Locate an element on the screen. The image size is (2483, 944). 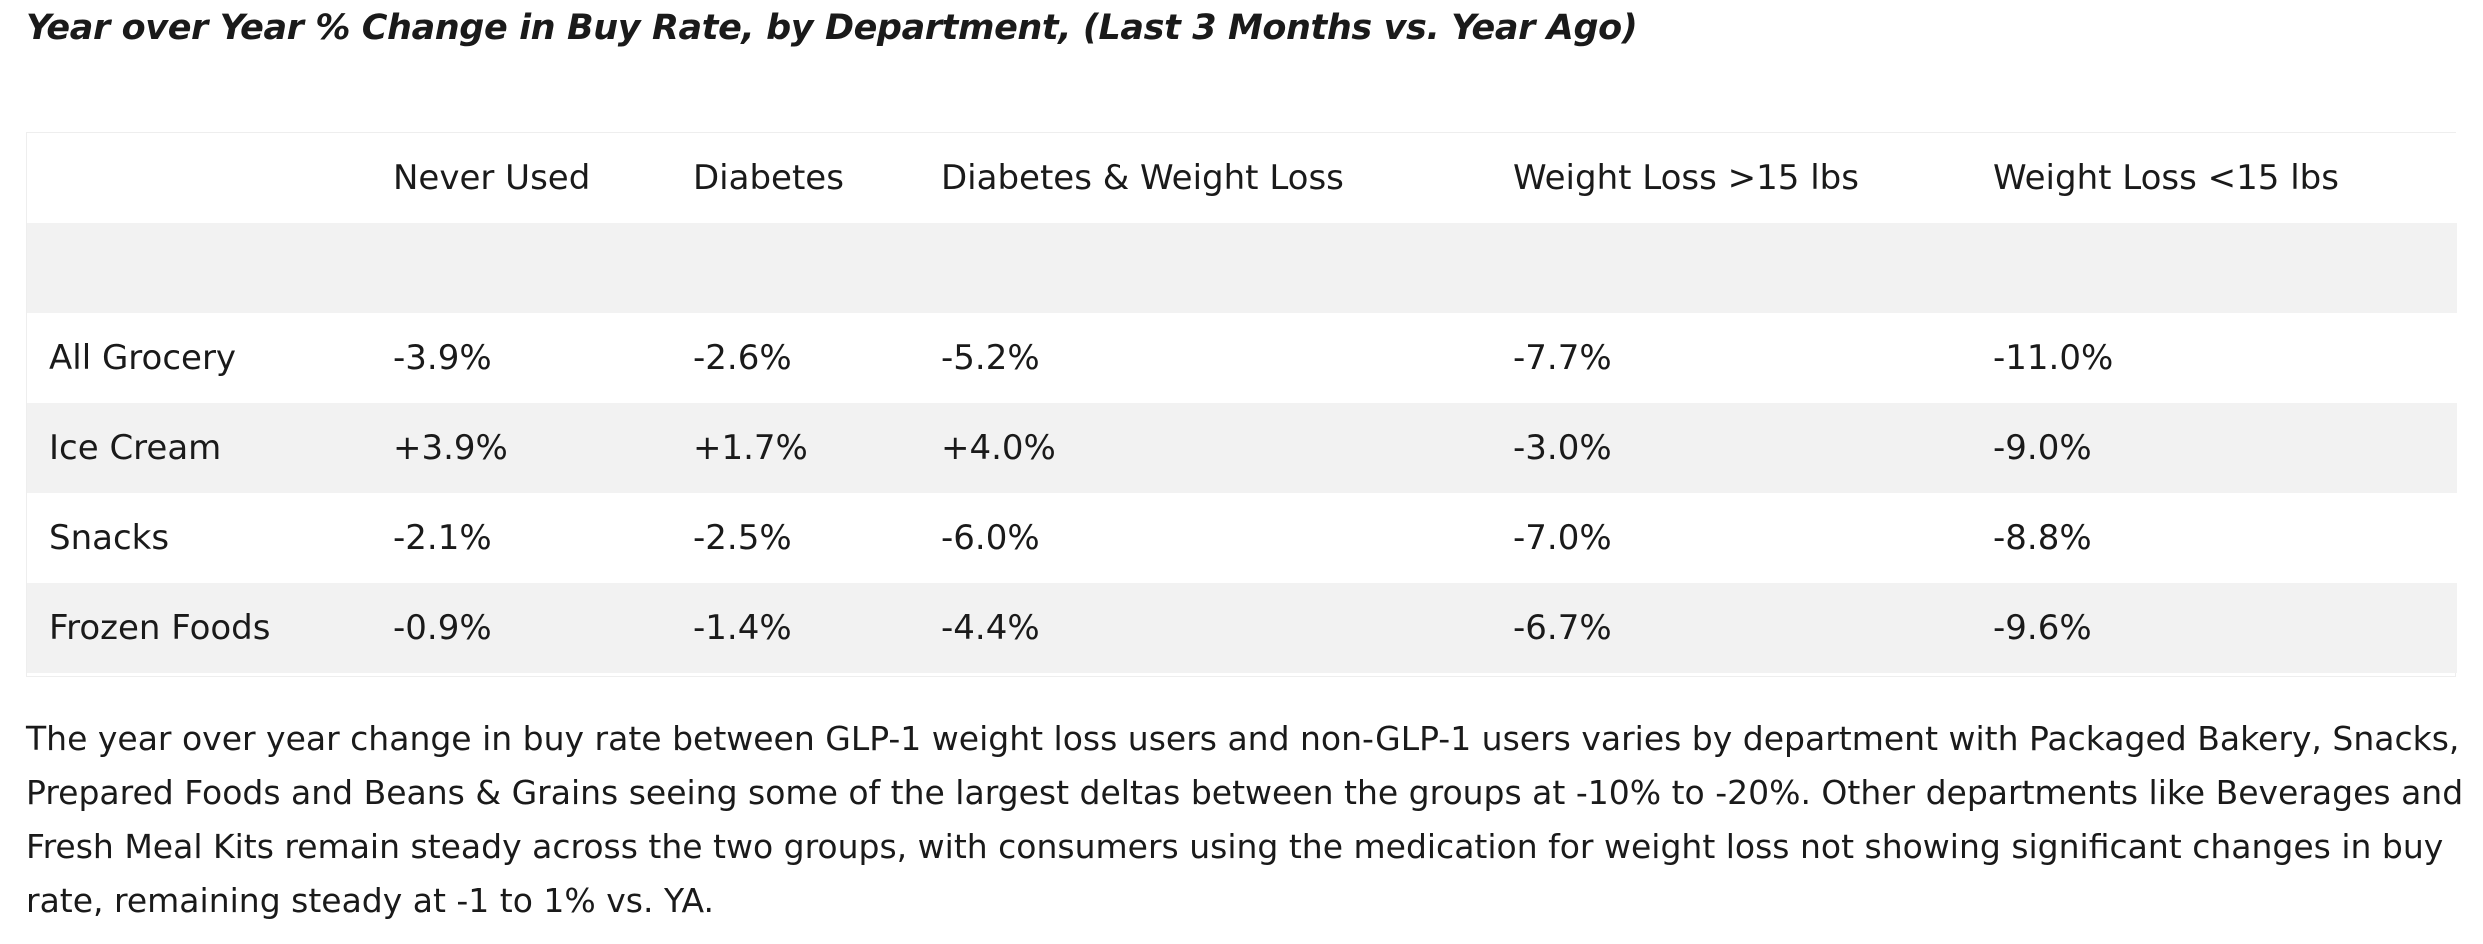
table-cell: +1.7% is located at coordinates (795, 448).